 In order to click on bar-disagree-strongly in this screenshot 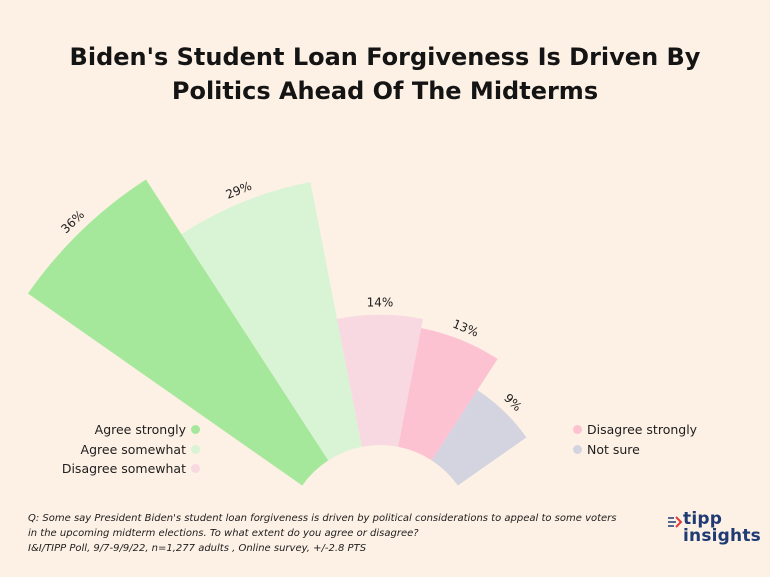, I will do `click(448, 394)`.